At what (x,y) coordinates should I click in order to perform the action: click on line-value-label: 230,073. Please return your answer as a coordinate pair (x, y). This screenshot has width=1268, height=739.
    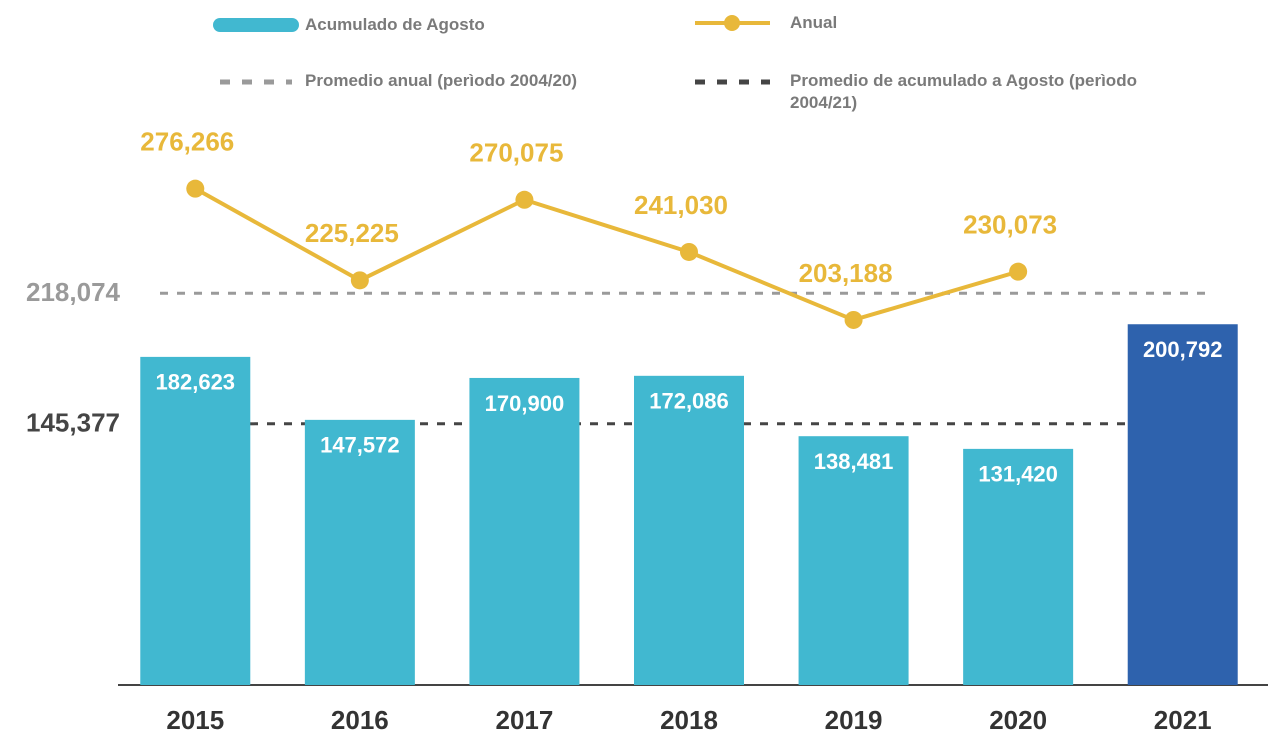
    Looking at the image, I should click on (1010, 225).